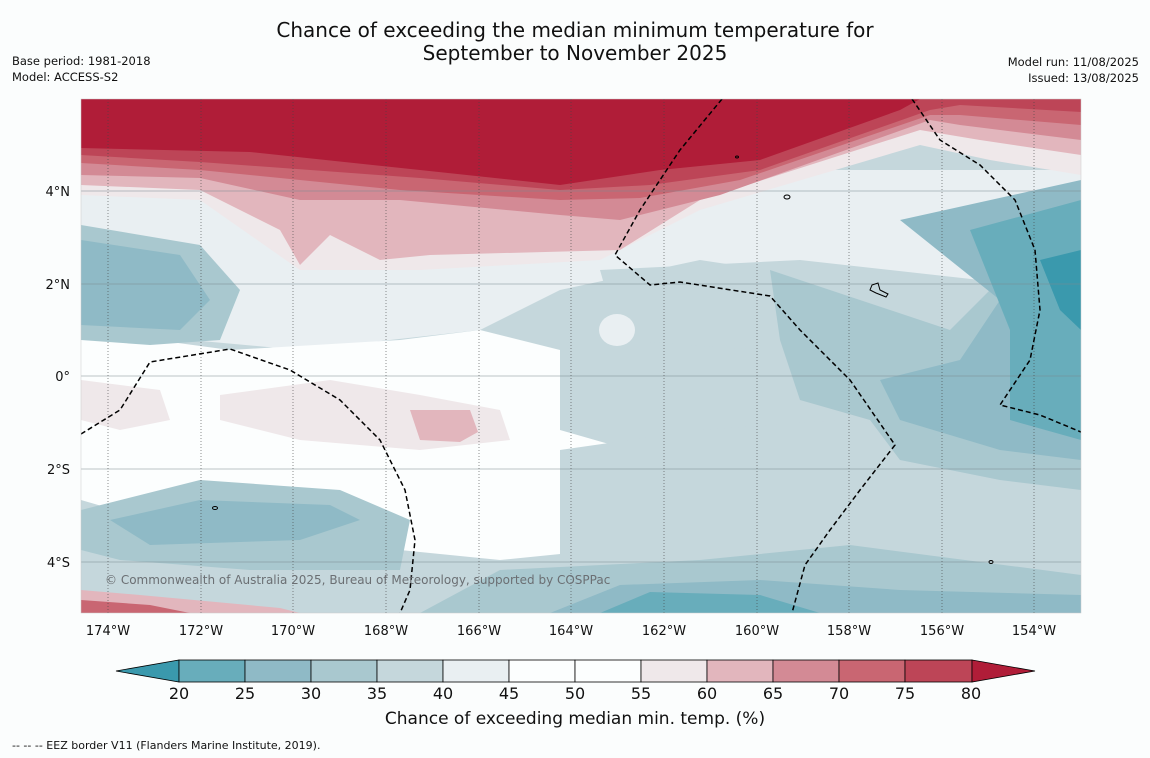 Image resolution: width=1150 pixels, height=758 pixels. I want to click on colorbar-ticks: 20 25 30 35 40 45 50 55 60 65 70 75 80, so click(575, 693).